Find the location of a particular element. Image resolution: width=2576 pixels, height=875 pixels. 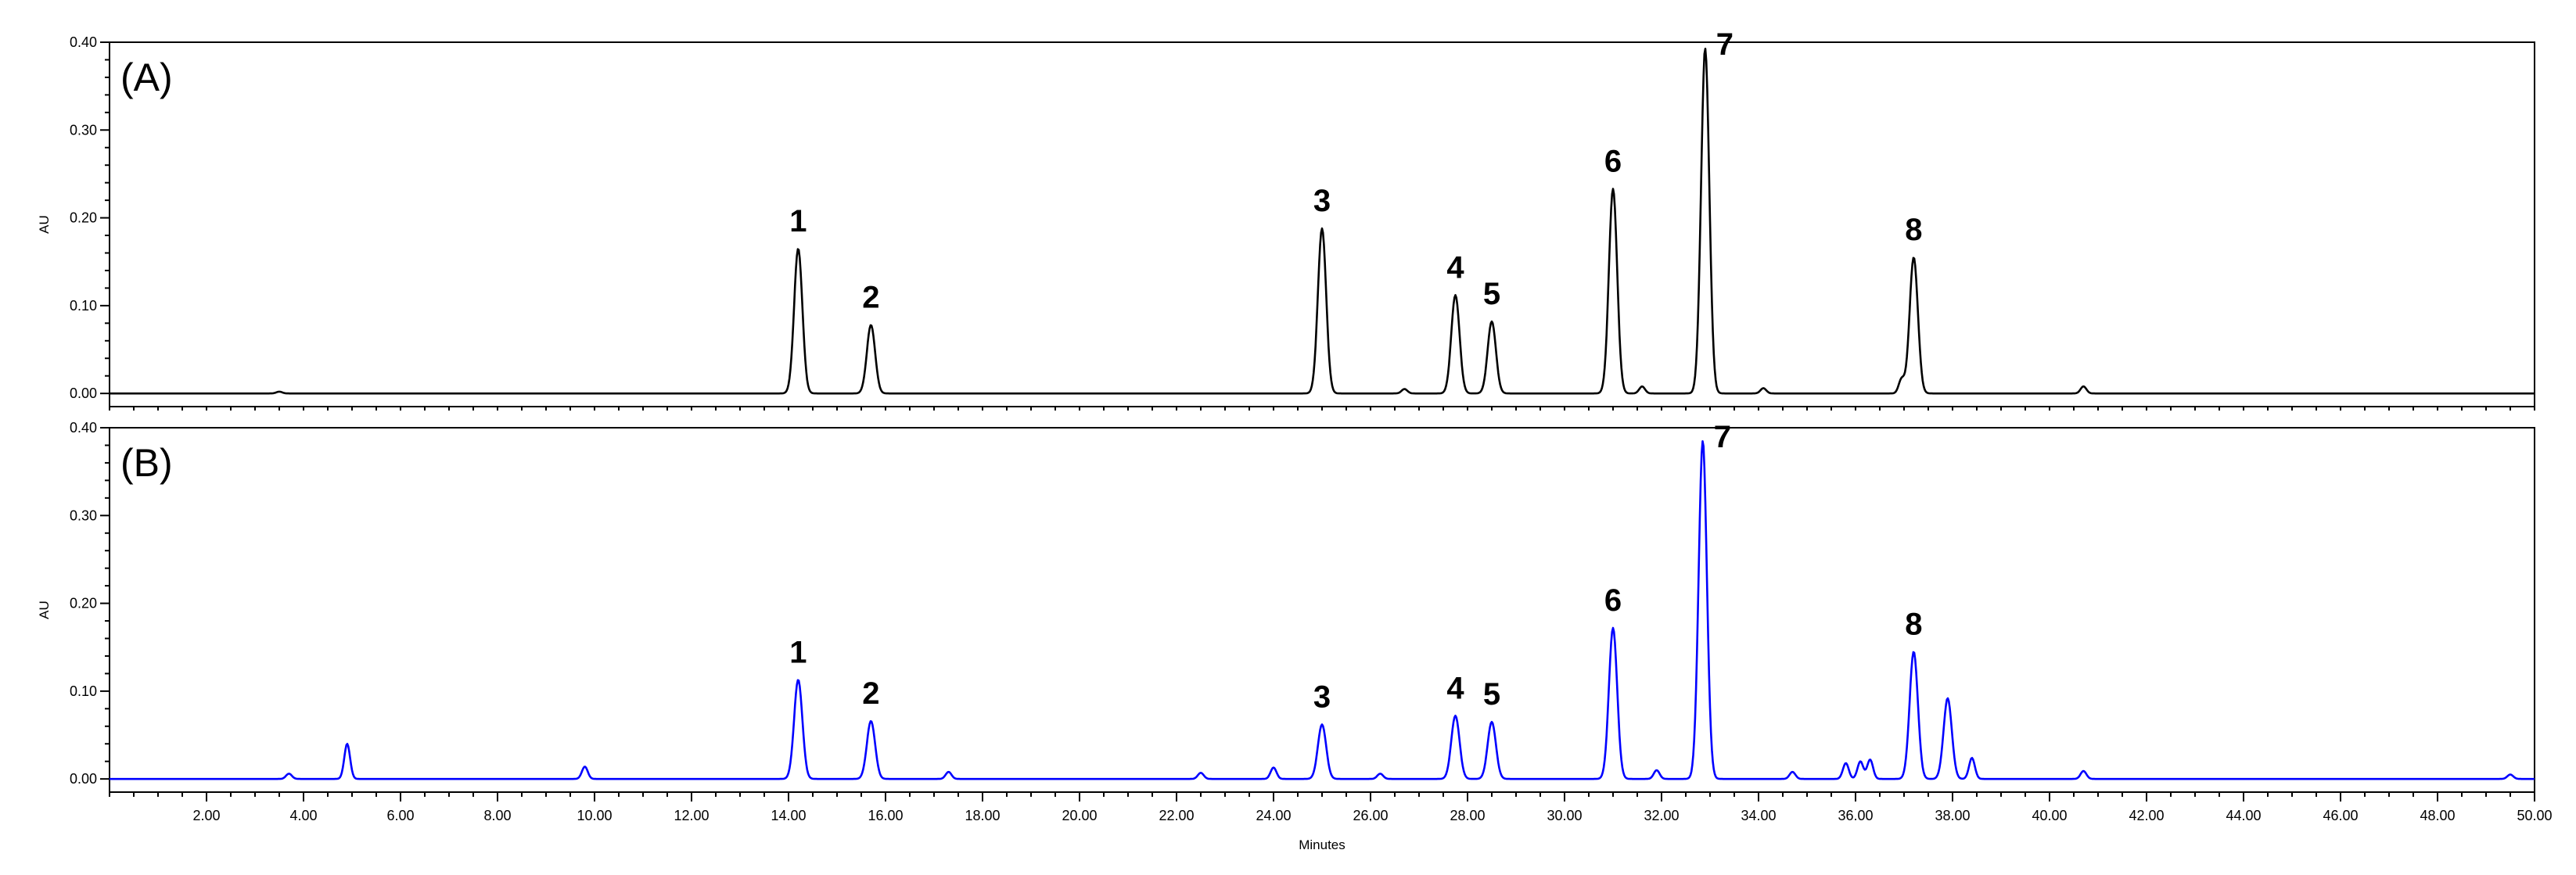

x-tick-label: 46.00 is located at coordinates (2340, 816).